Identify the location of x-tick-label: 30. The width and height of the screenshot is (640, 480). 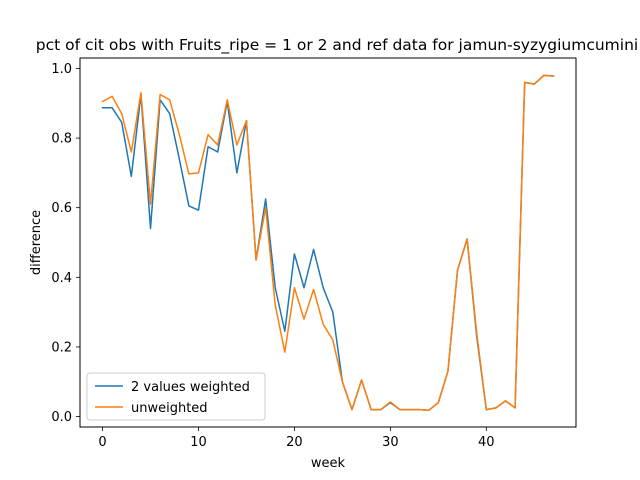
(390, 442).